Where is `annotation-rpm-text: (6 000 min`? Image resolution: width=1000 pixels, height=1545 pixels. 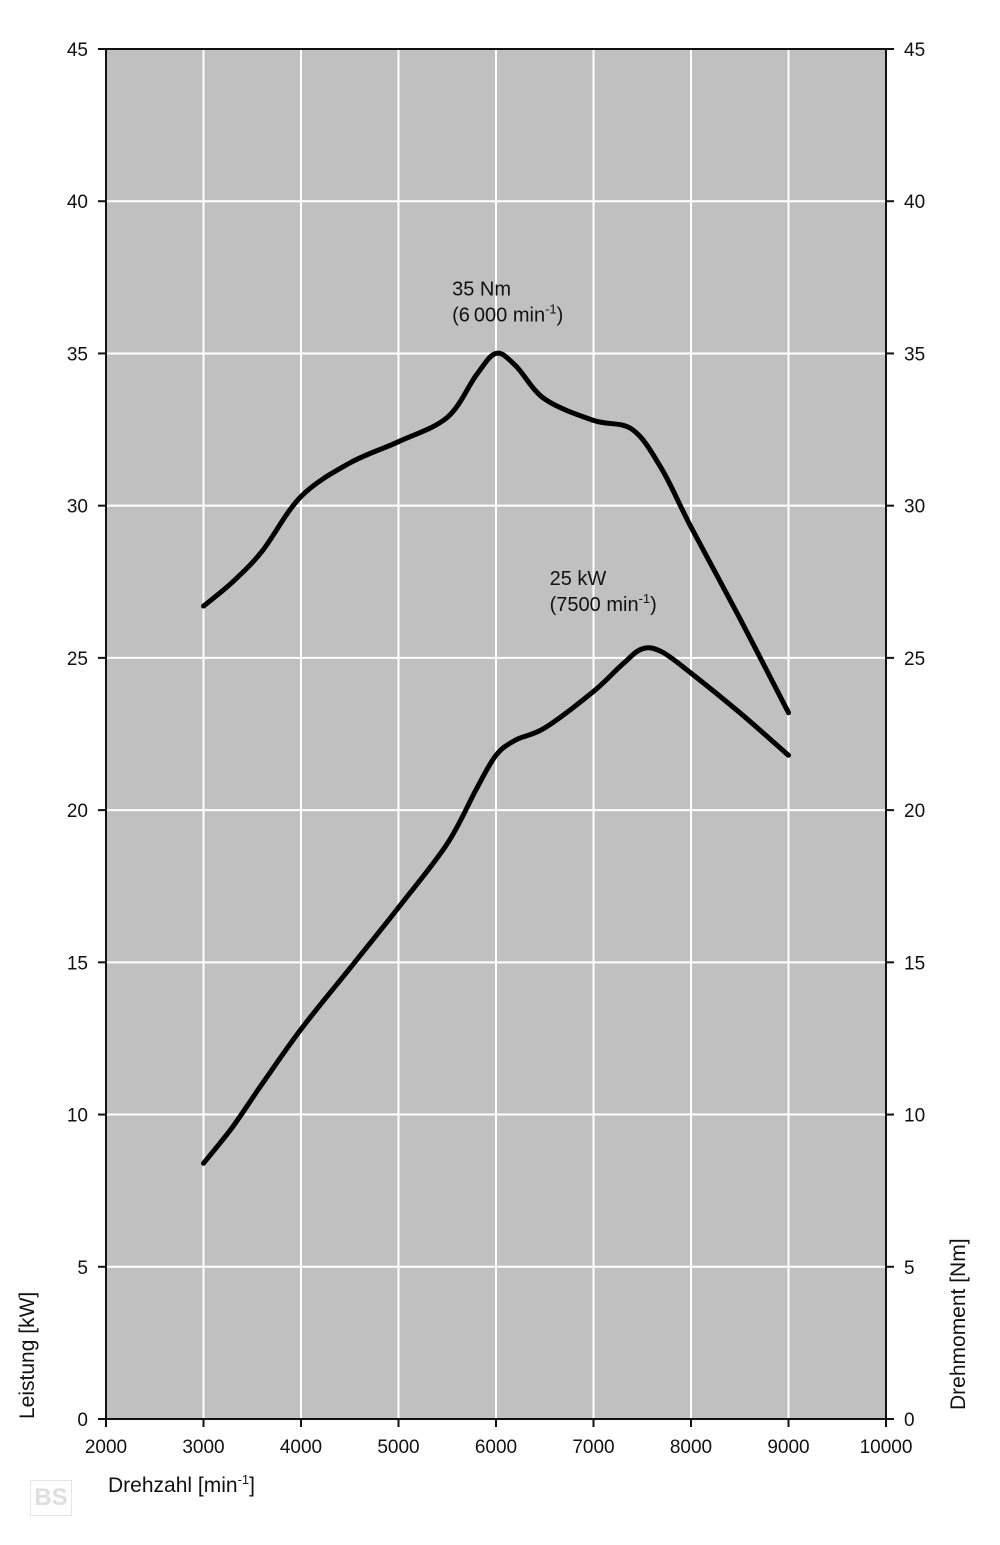
annotation-rpm-text: (6 000 min is located at coordinates (498, 316).